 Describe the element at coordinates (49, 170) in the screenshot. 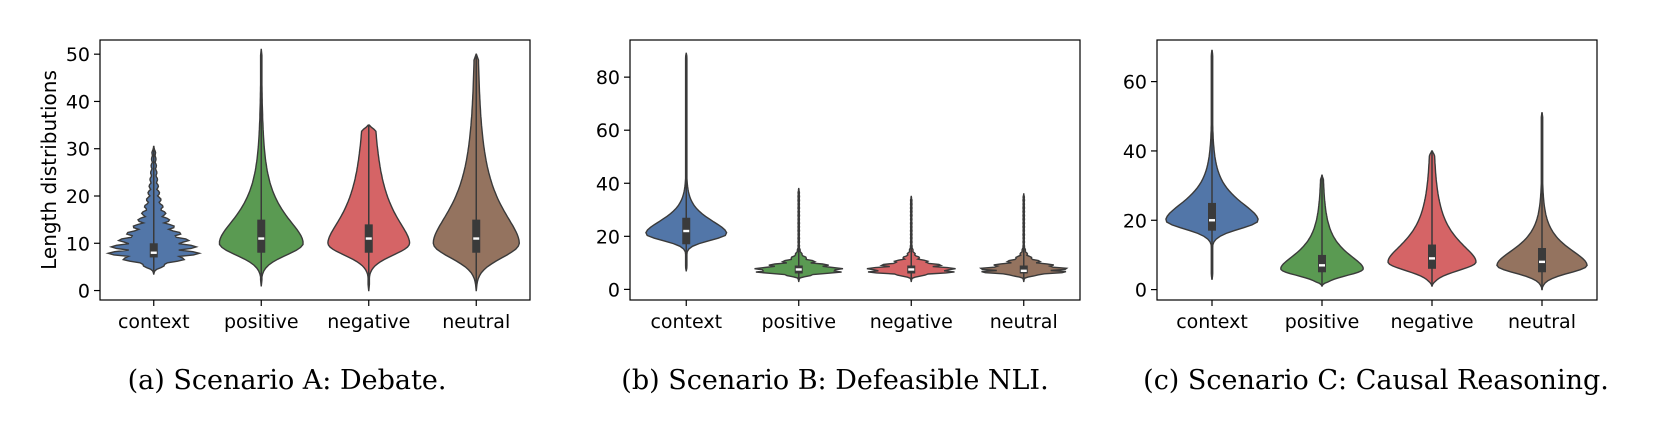

I see `y-axis-label: Length distributions` at that location.